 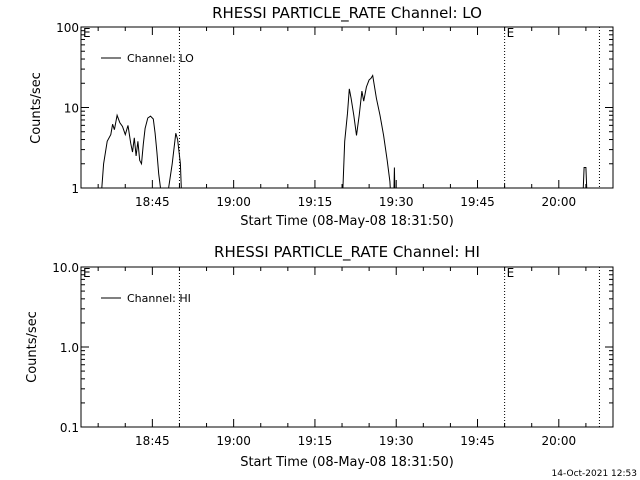 I want to click on y-tick-label: 0.1, so click(x=69, y=428).